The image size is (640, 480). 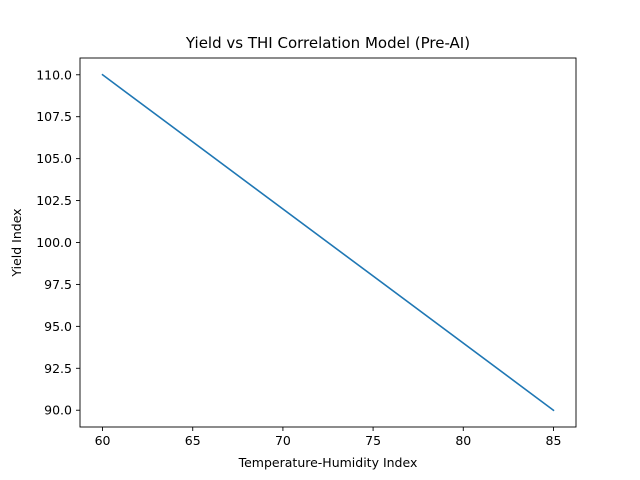 I want to click on y-tick-label: 105.0, so click(x=54, y=158).